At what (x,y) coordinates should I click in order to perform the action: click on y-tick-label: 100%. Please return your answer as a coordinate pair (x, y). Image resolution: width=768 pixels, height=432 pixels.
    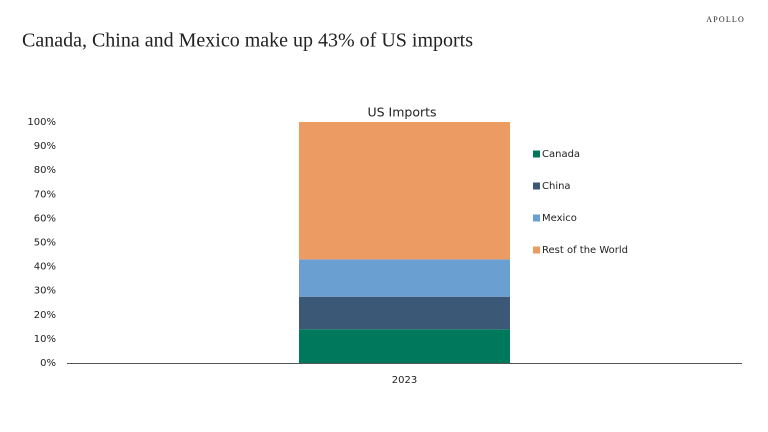
    Looking at the image, I should click on (41, 122).